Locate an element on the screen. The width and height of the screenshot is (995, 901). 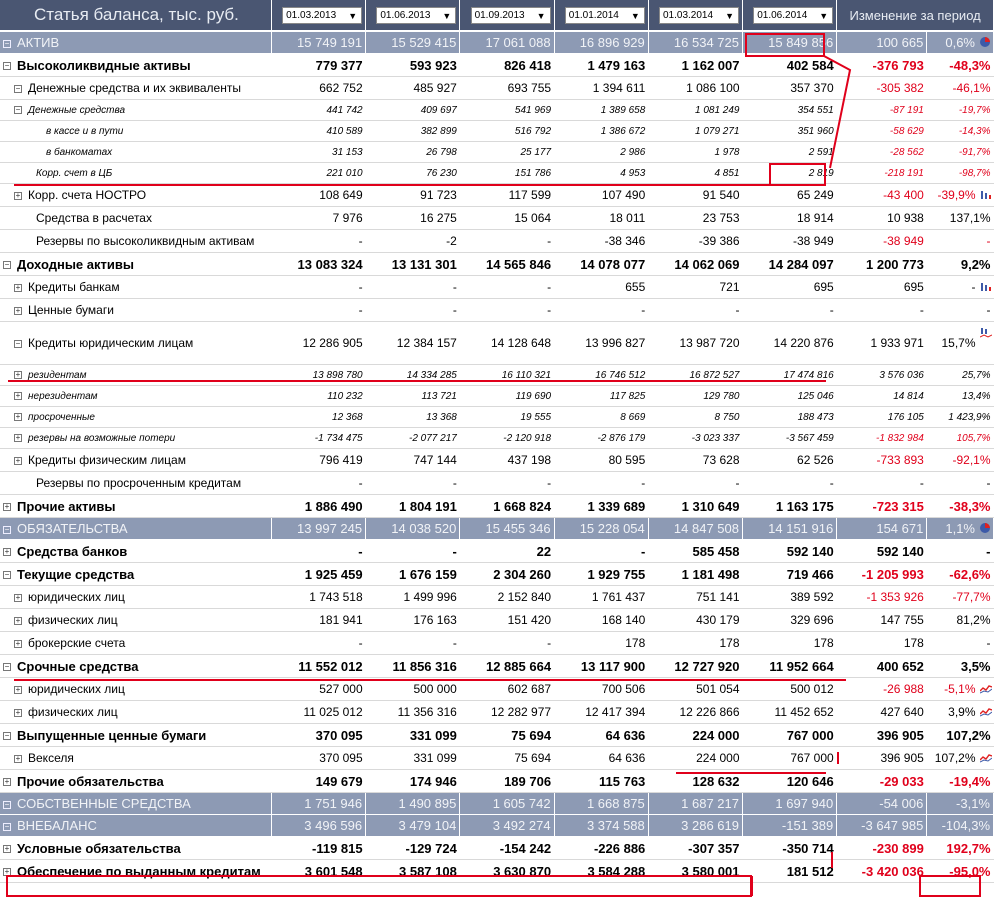
date-select-6: 01.06.2014 ▼ is located at coordinates (790, 16).